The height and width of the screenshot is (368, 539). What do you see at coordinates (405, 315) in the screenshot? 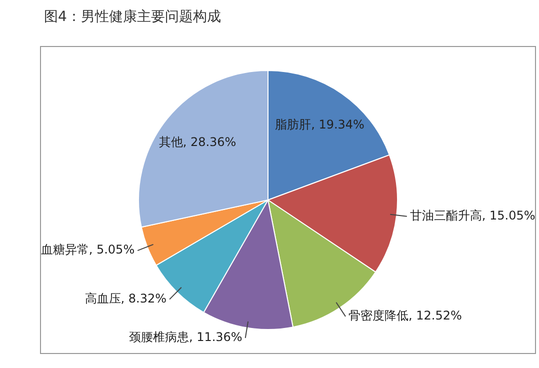
I see `slice-label: 骨密度降低, 12.52%` at bounding box center [405, 315].